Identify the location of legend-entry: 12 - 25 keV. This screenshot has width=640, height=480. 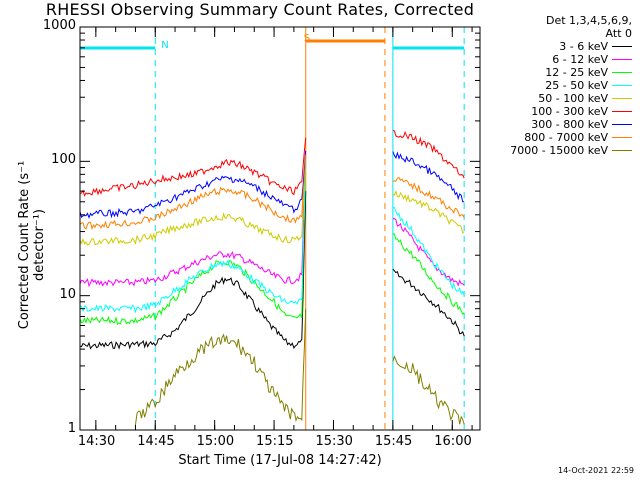
(561, 72).